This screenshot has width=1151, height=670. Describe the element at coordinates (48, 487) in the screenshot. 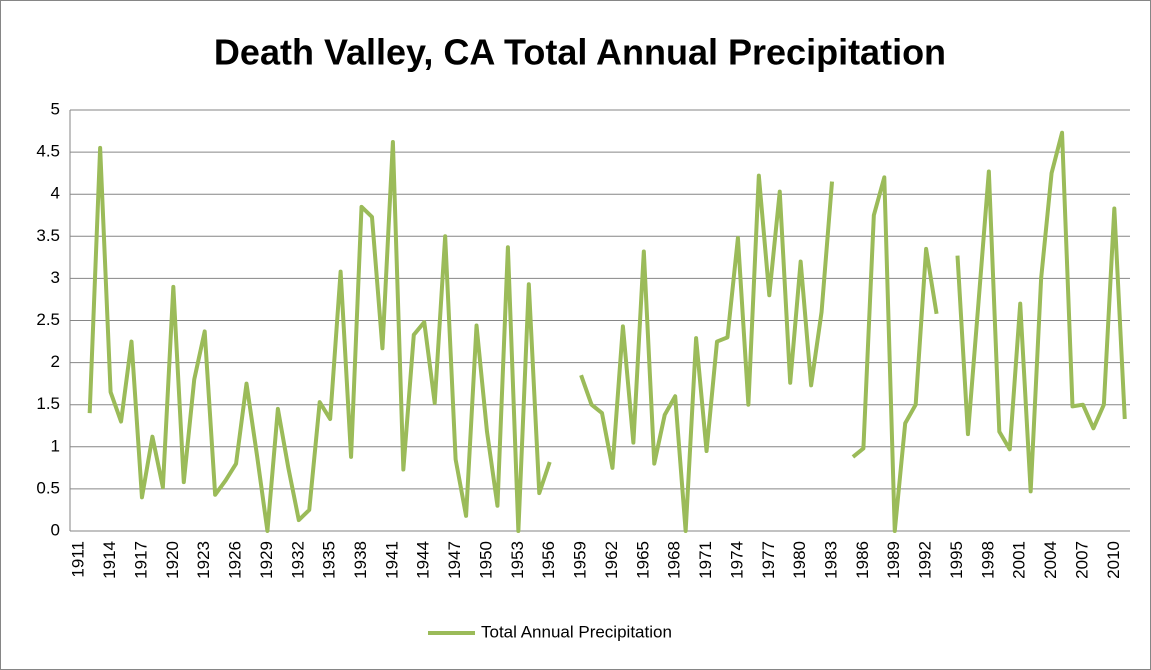

I see `y-tick-label: 0.5` at that location.